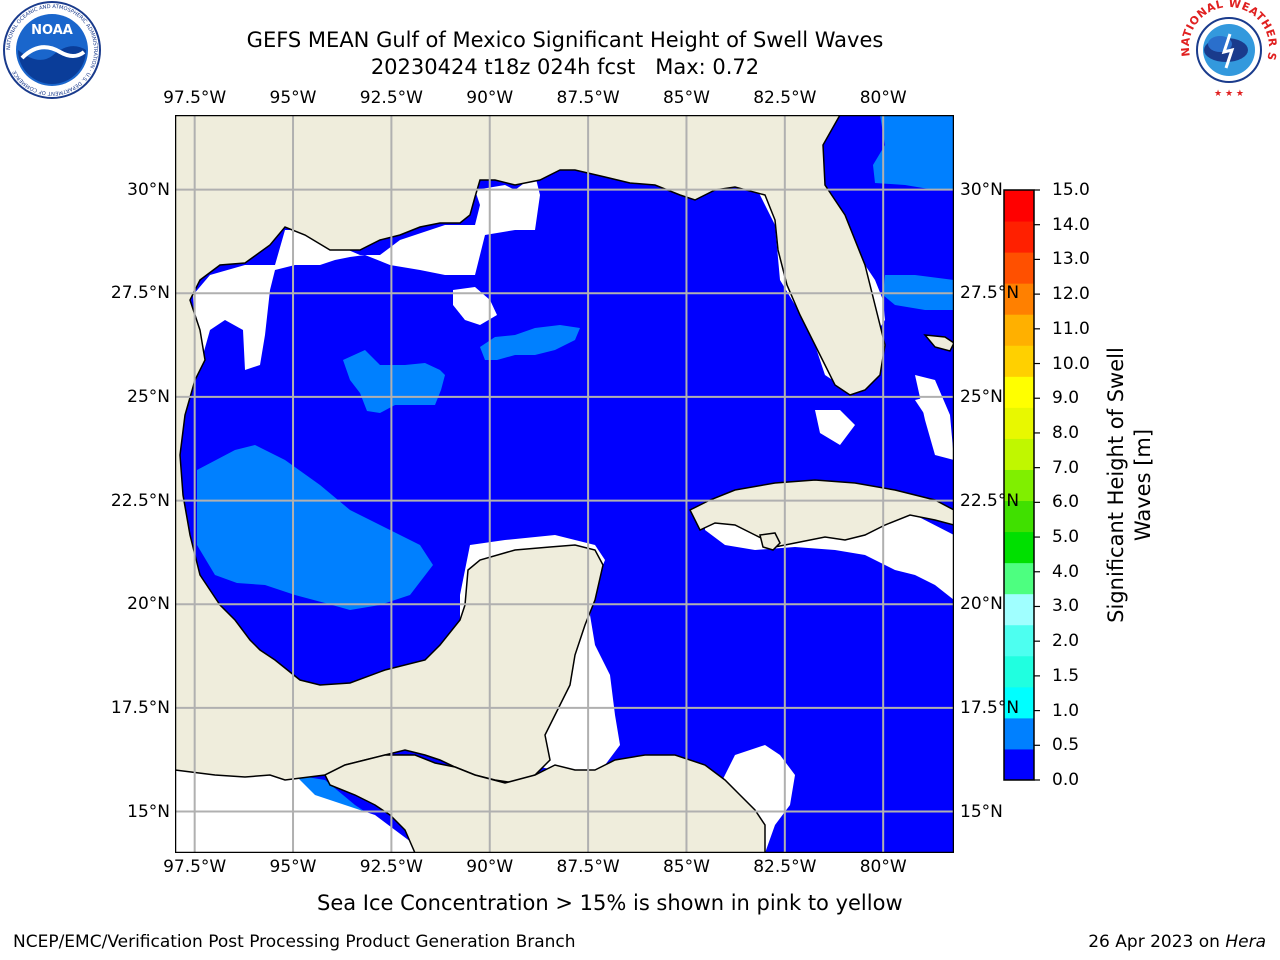 The width and height of the screenshot is (1280, 960). Describe the element at coordinates (1066, 780) in the screenshot. I see `colorbar-tick-label: 0.0` at that location.